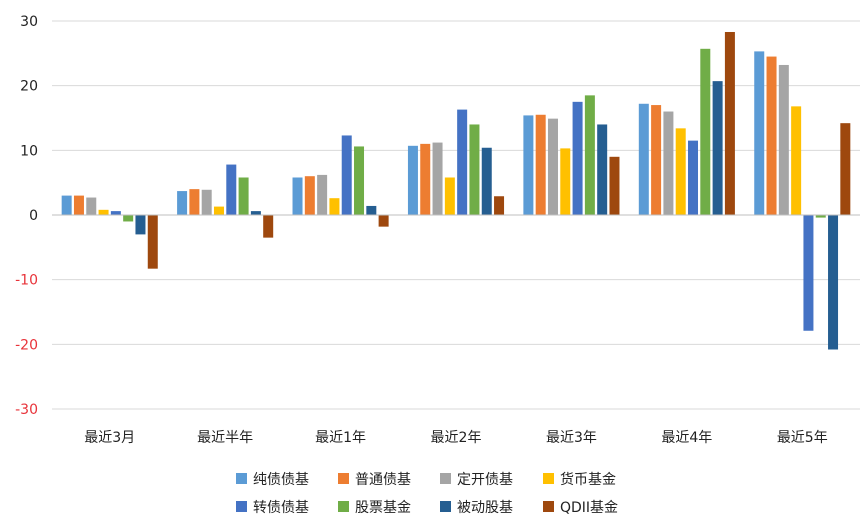  I want to click on y-tick-label: 30, so click(29, 22).